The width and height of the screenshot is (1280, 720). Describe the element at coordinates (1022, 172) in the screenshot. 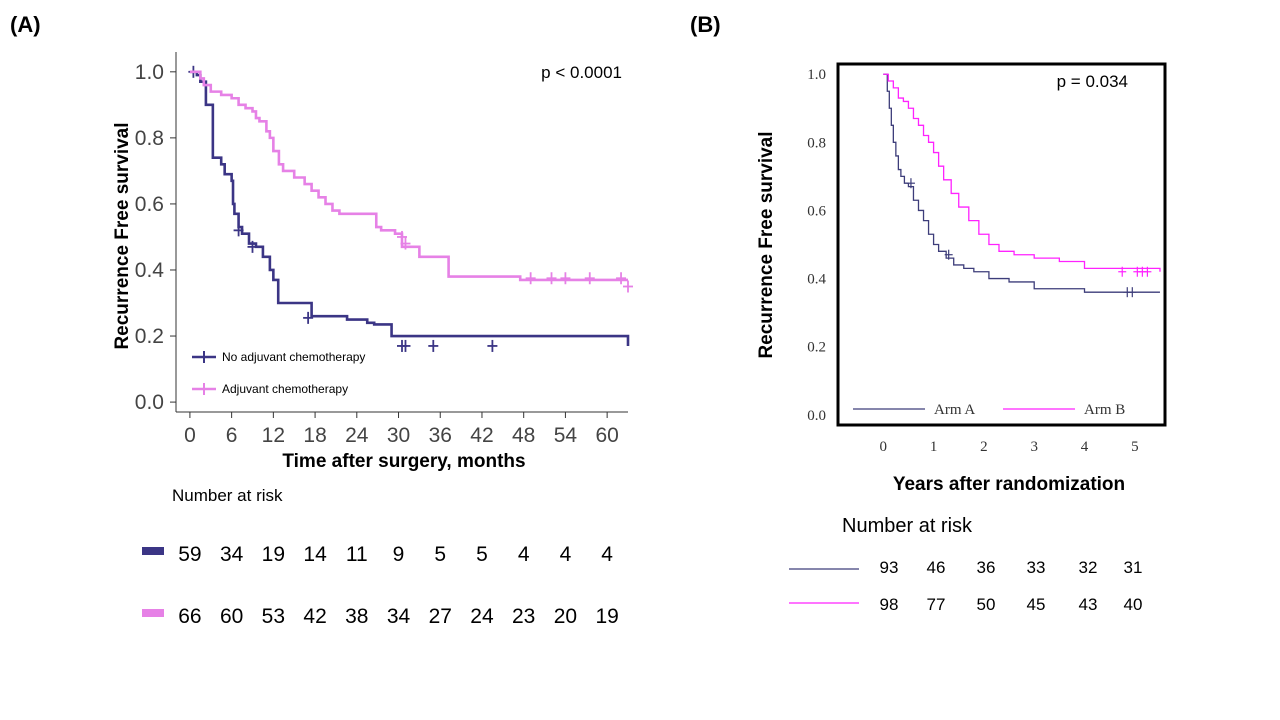

I see `curve-arm-b` at that location.